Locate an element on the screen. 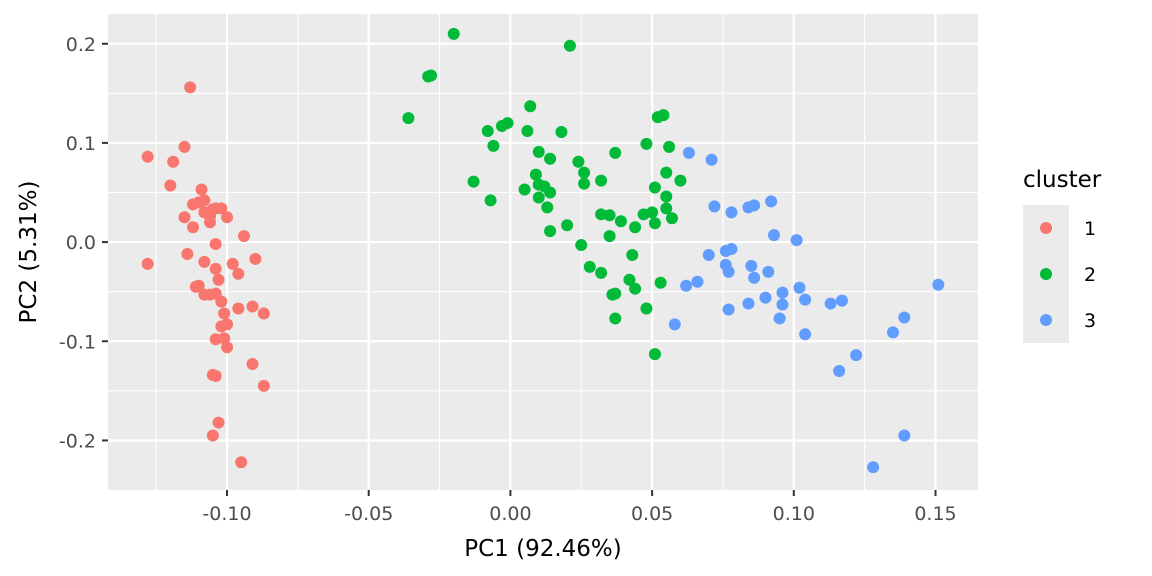 Image resolution: width=1152 pixels, height=576 pixels. legend-label-cluster-3: 3 is located at coordinates (1090, 321).